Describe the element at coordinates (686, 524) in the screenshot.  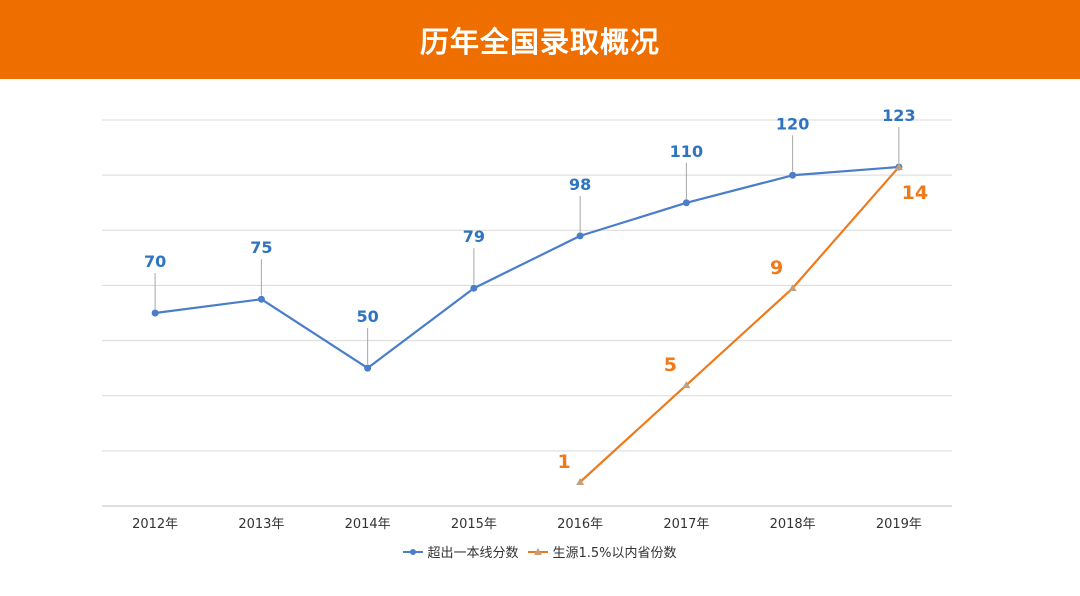
I see `x-tick-label: 2017年` at that location.